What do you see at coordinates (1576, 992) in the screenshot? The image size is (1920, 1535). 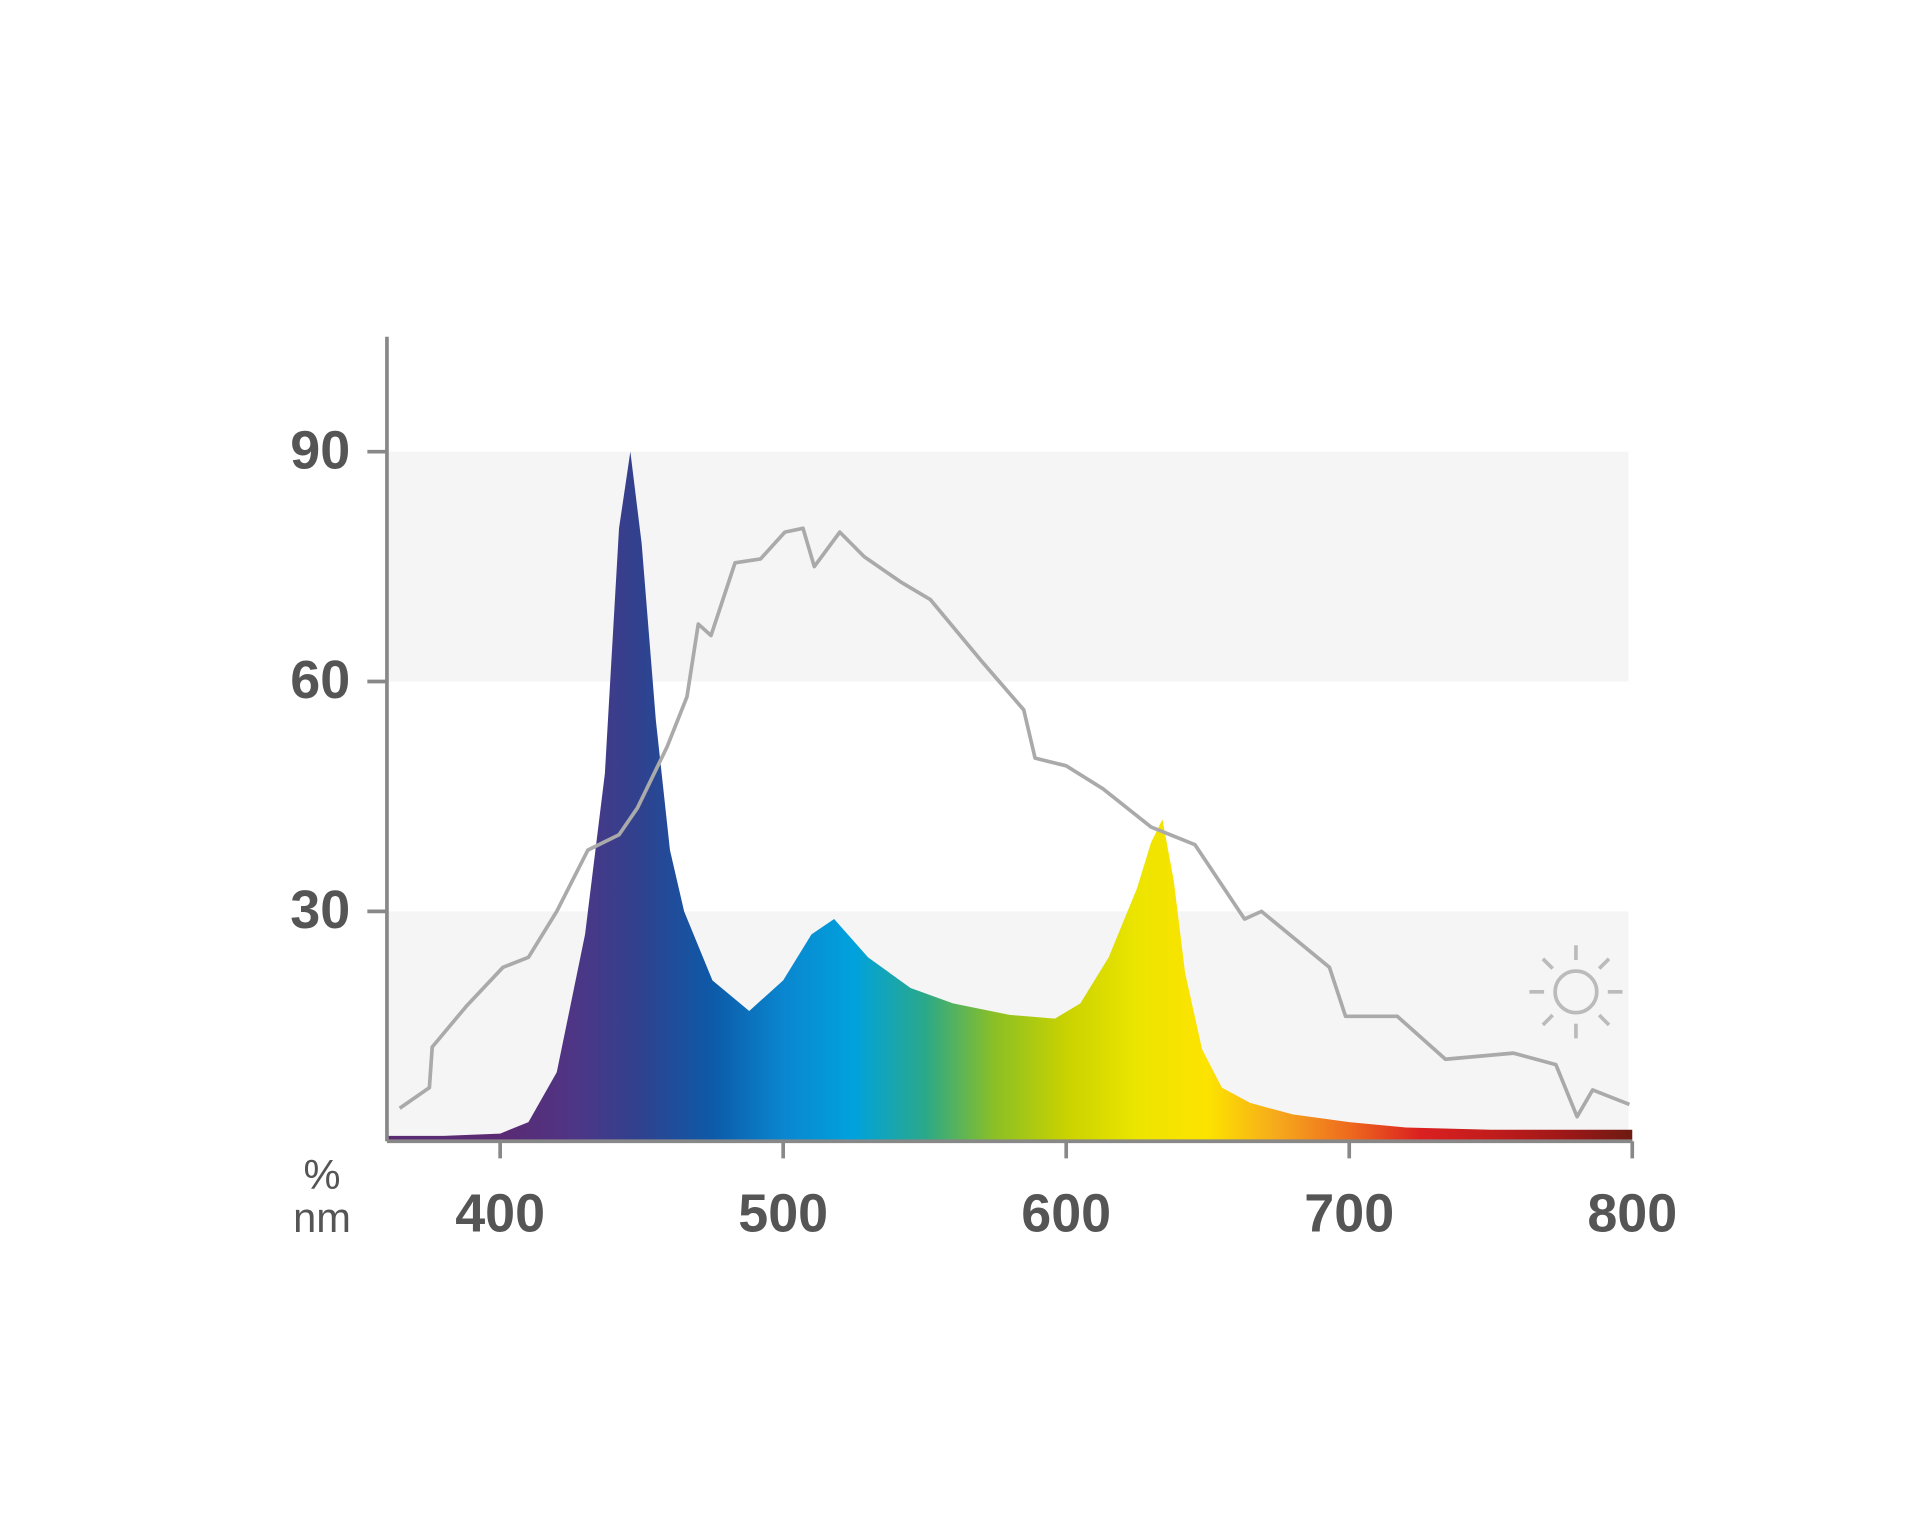 I see `sun-icon` at bounding box center [1576, 992].